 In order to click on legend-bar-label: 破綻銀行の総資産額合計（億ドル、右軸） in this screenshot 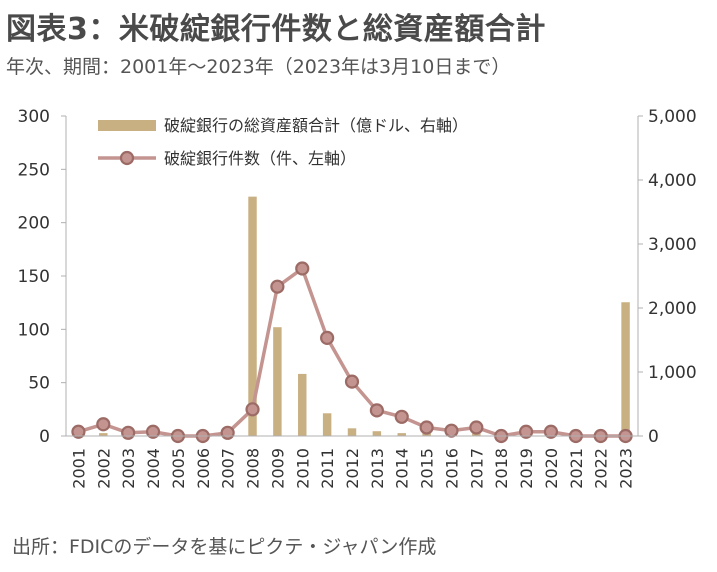, I will do `click(316, 125)`.